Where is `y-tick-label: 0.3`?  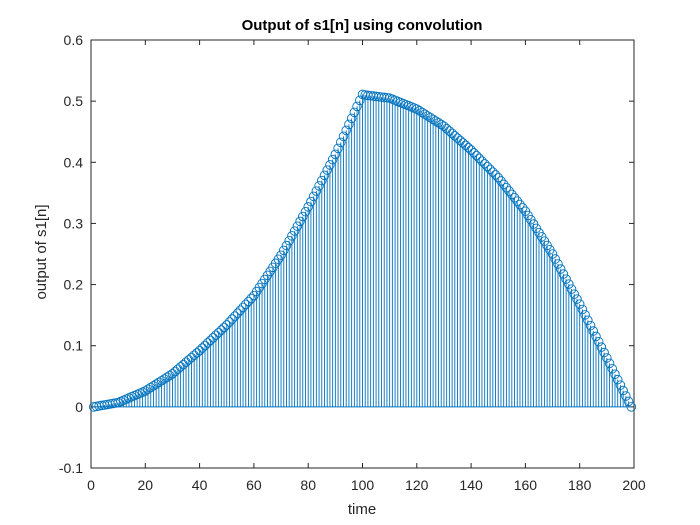
y-tick-label: 0.3 is located at coordinates (74, 223).